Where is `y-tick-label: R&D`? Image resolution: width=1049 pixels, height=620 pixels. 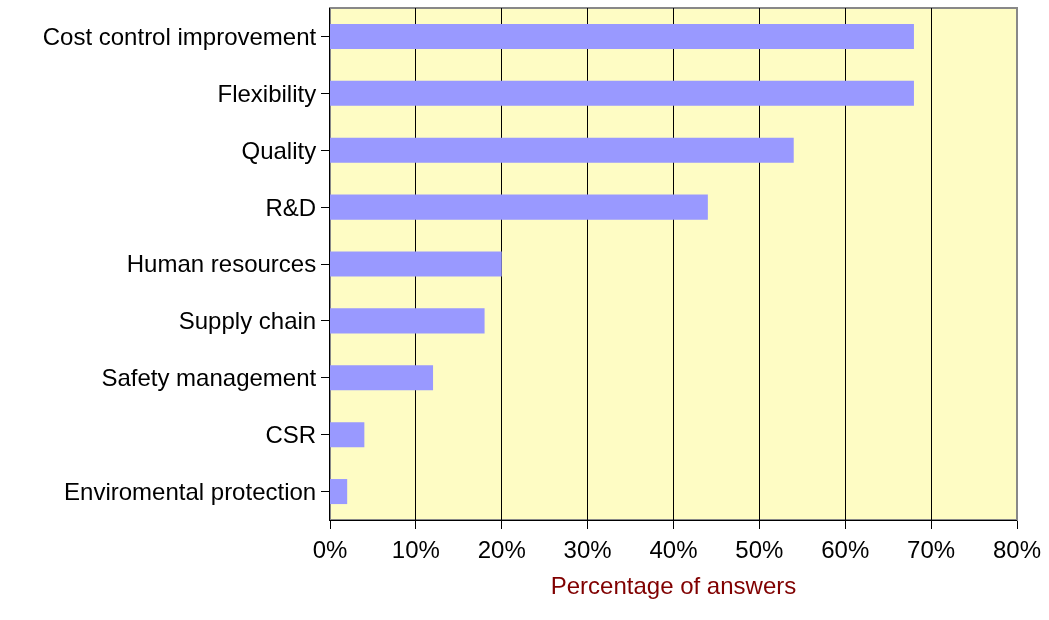
y-tick-label: R&D is located at coordinates (291, 207).